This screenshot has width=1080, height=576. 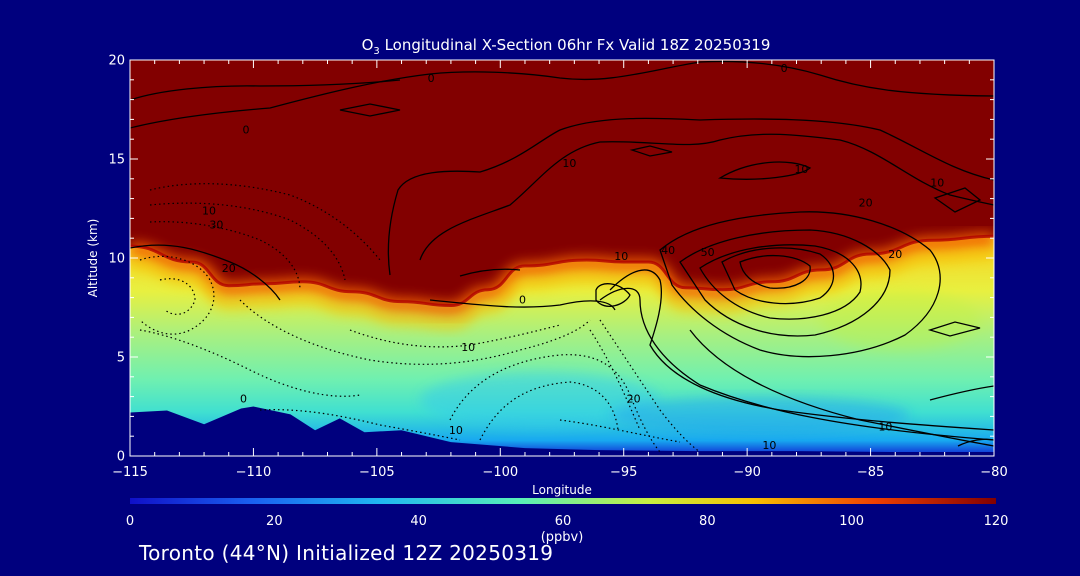 I want to click on terrain-mask, so click(x=562, y=431).